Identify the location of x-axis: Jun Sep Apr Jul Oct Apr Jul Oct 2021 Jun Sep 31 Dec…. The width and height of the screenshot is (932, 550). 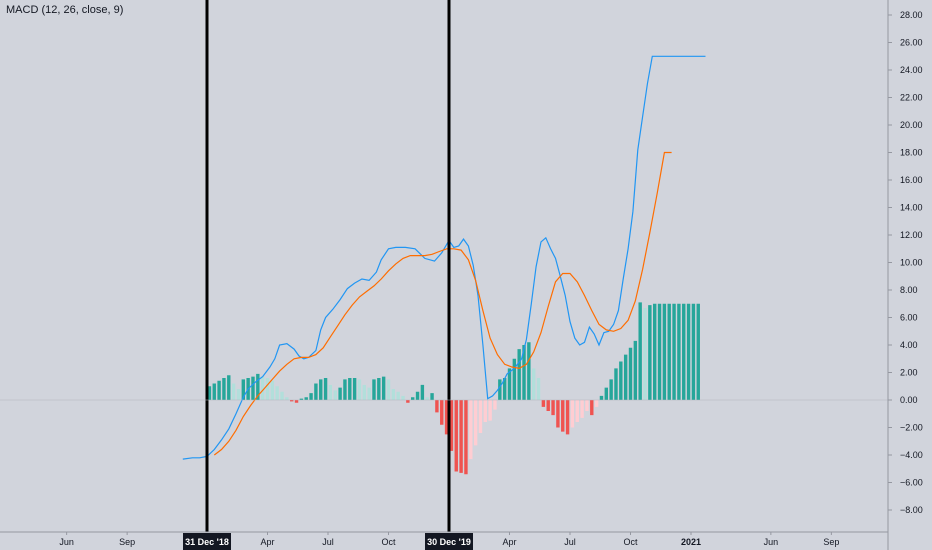
(444, 540).